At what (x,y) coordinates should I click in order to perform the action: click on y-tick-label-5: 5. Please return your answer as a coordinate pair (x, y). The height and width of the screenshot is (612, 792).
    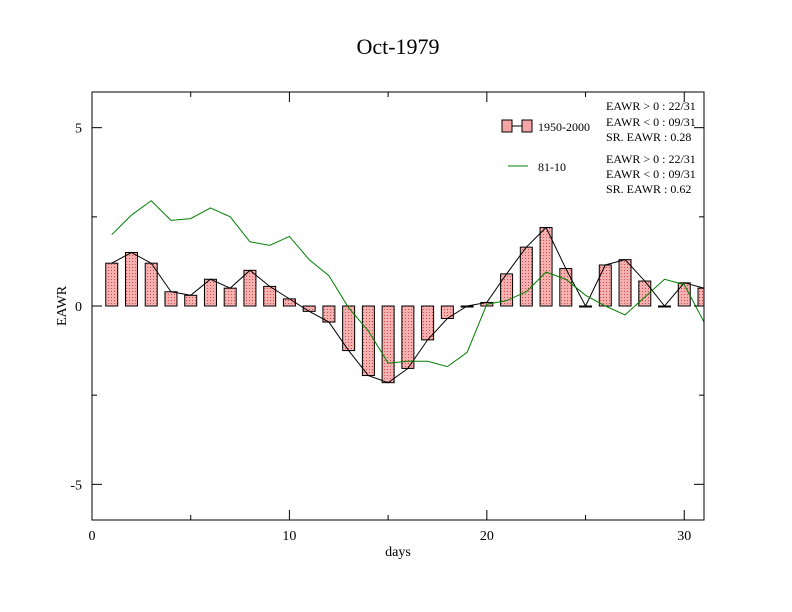
    Looking at the image, I should click on (78, 129).